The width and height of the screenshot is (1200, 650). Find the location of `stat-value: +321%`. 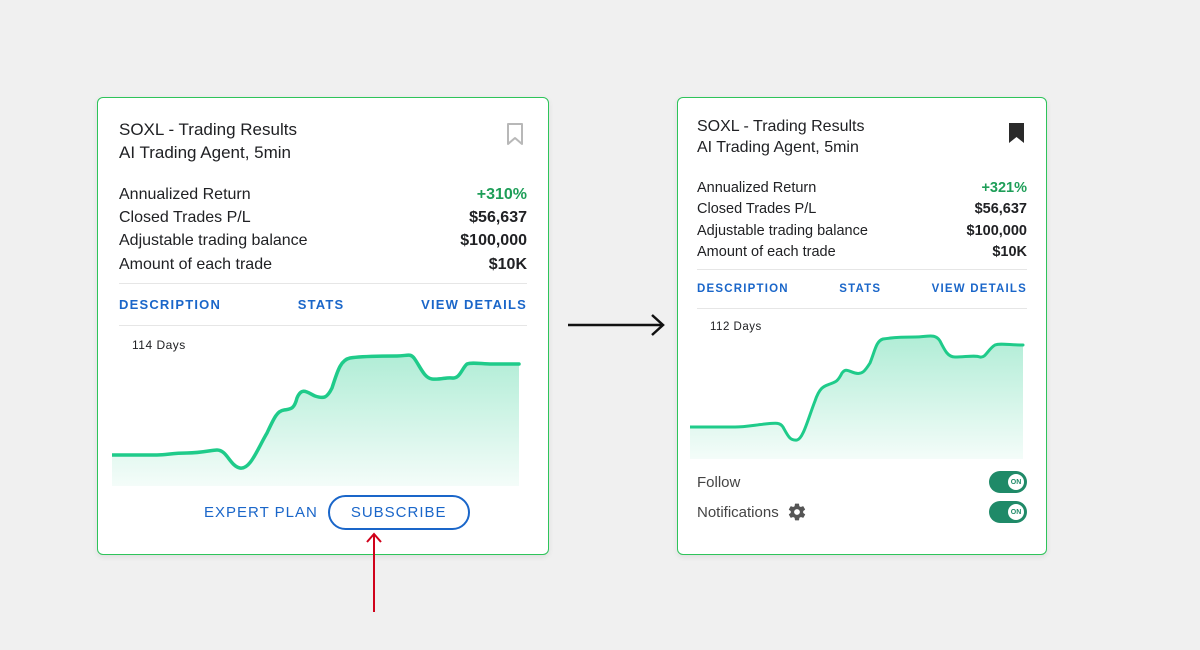

stat-value: +321% is located at coordinates (1004, 187).